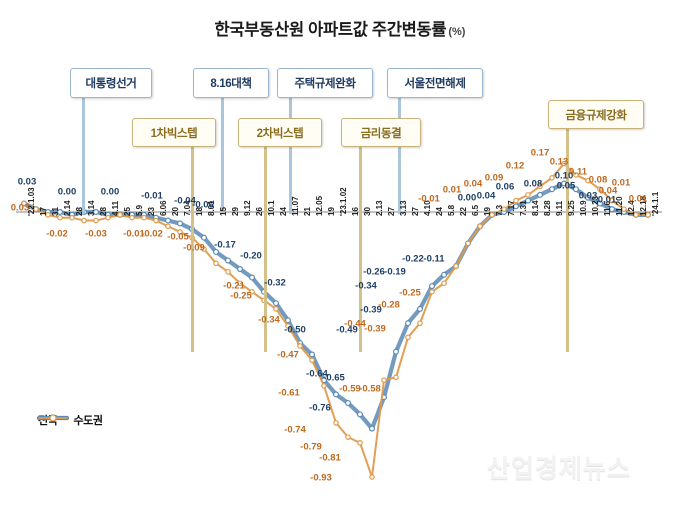 This screenshot has width=680, height=521. I want to click on data-value-label: -0.59, so click(350, 389).